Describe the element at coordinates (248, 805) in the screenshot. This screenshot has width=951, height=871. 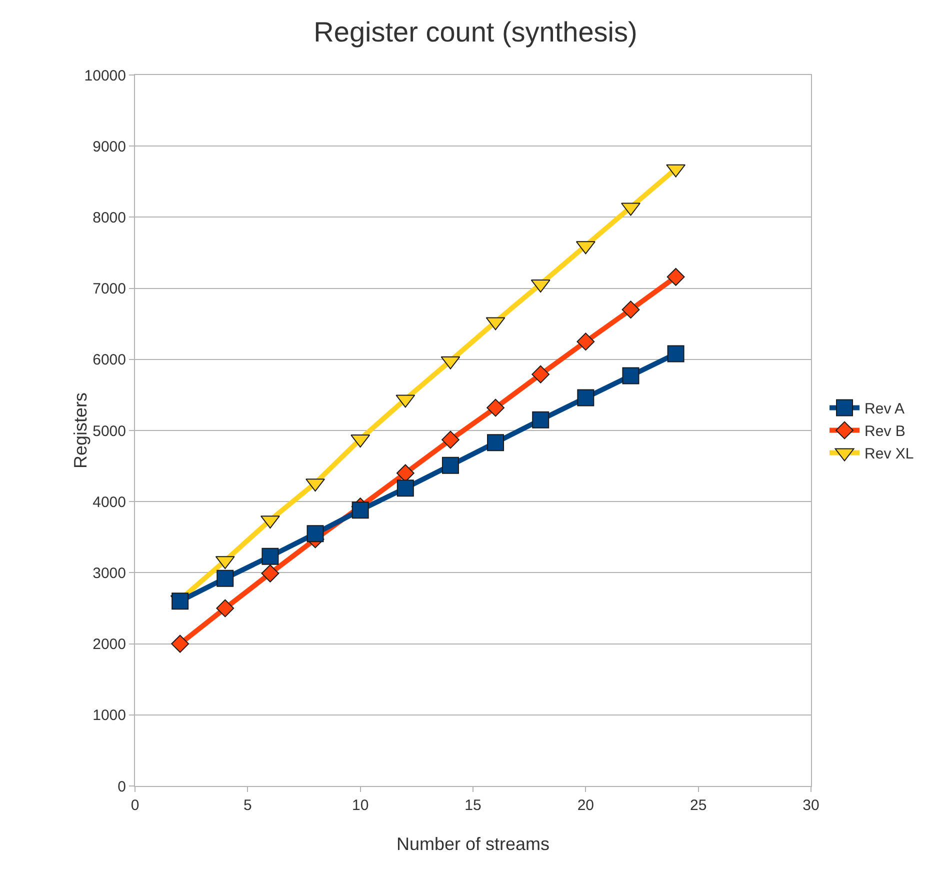
I see `x-tick-label: 5` at that location.